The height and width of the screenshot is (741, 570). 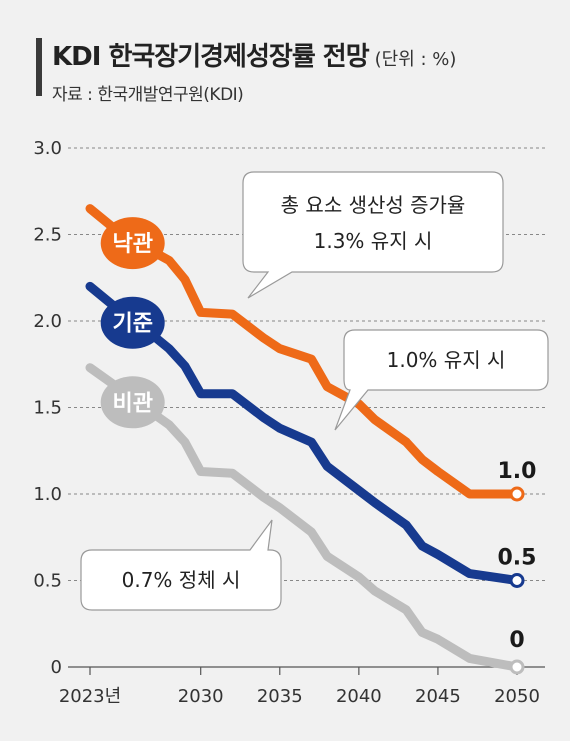 What do you see at coordinates (181, 580) in the screenshot?
I see `callout-pessimistic-text: 0.7% 정체 시` at bounding box center [181, 580].